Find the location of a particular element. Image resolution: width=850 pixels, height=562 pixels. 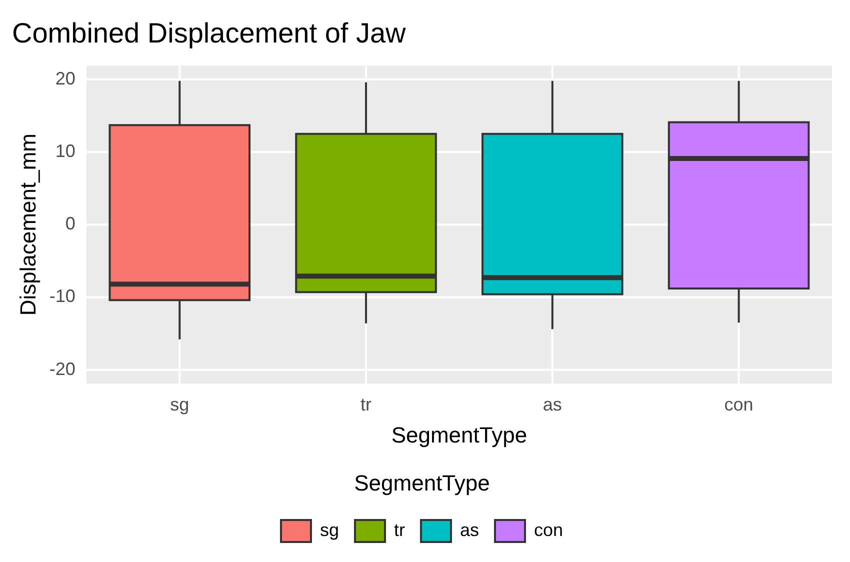

legend-label: as is located at coordinates (469, 530).